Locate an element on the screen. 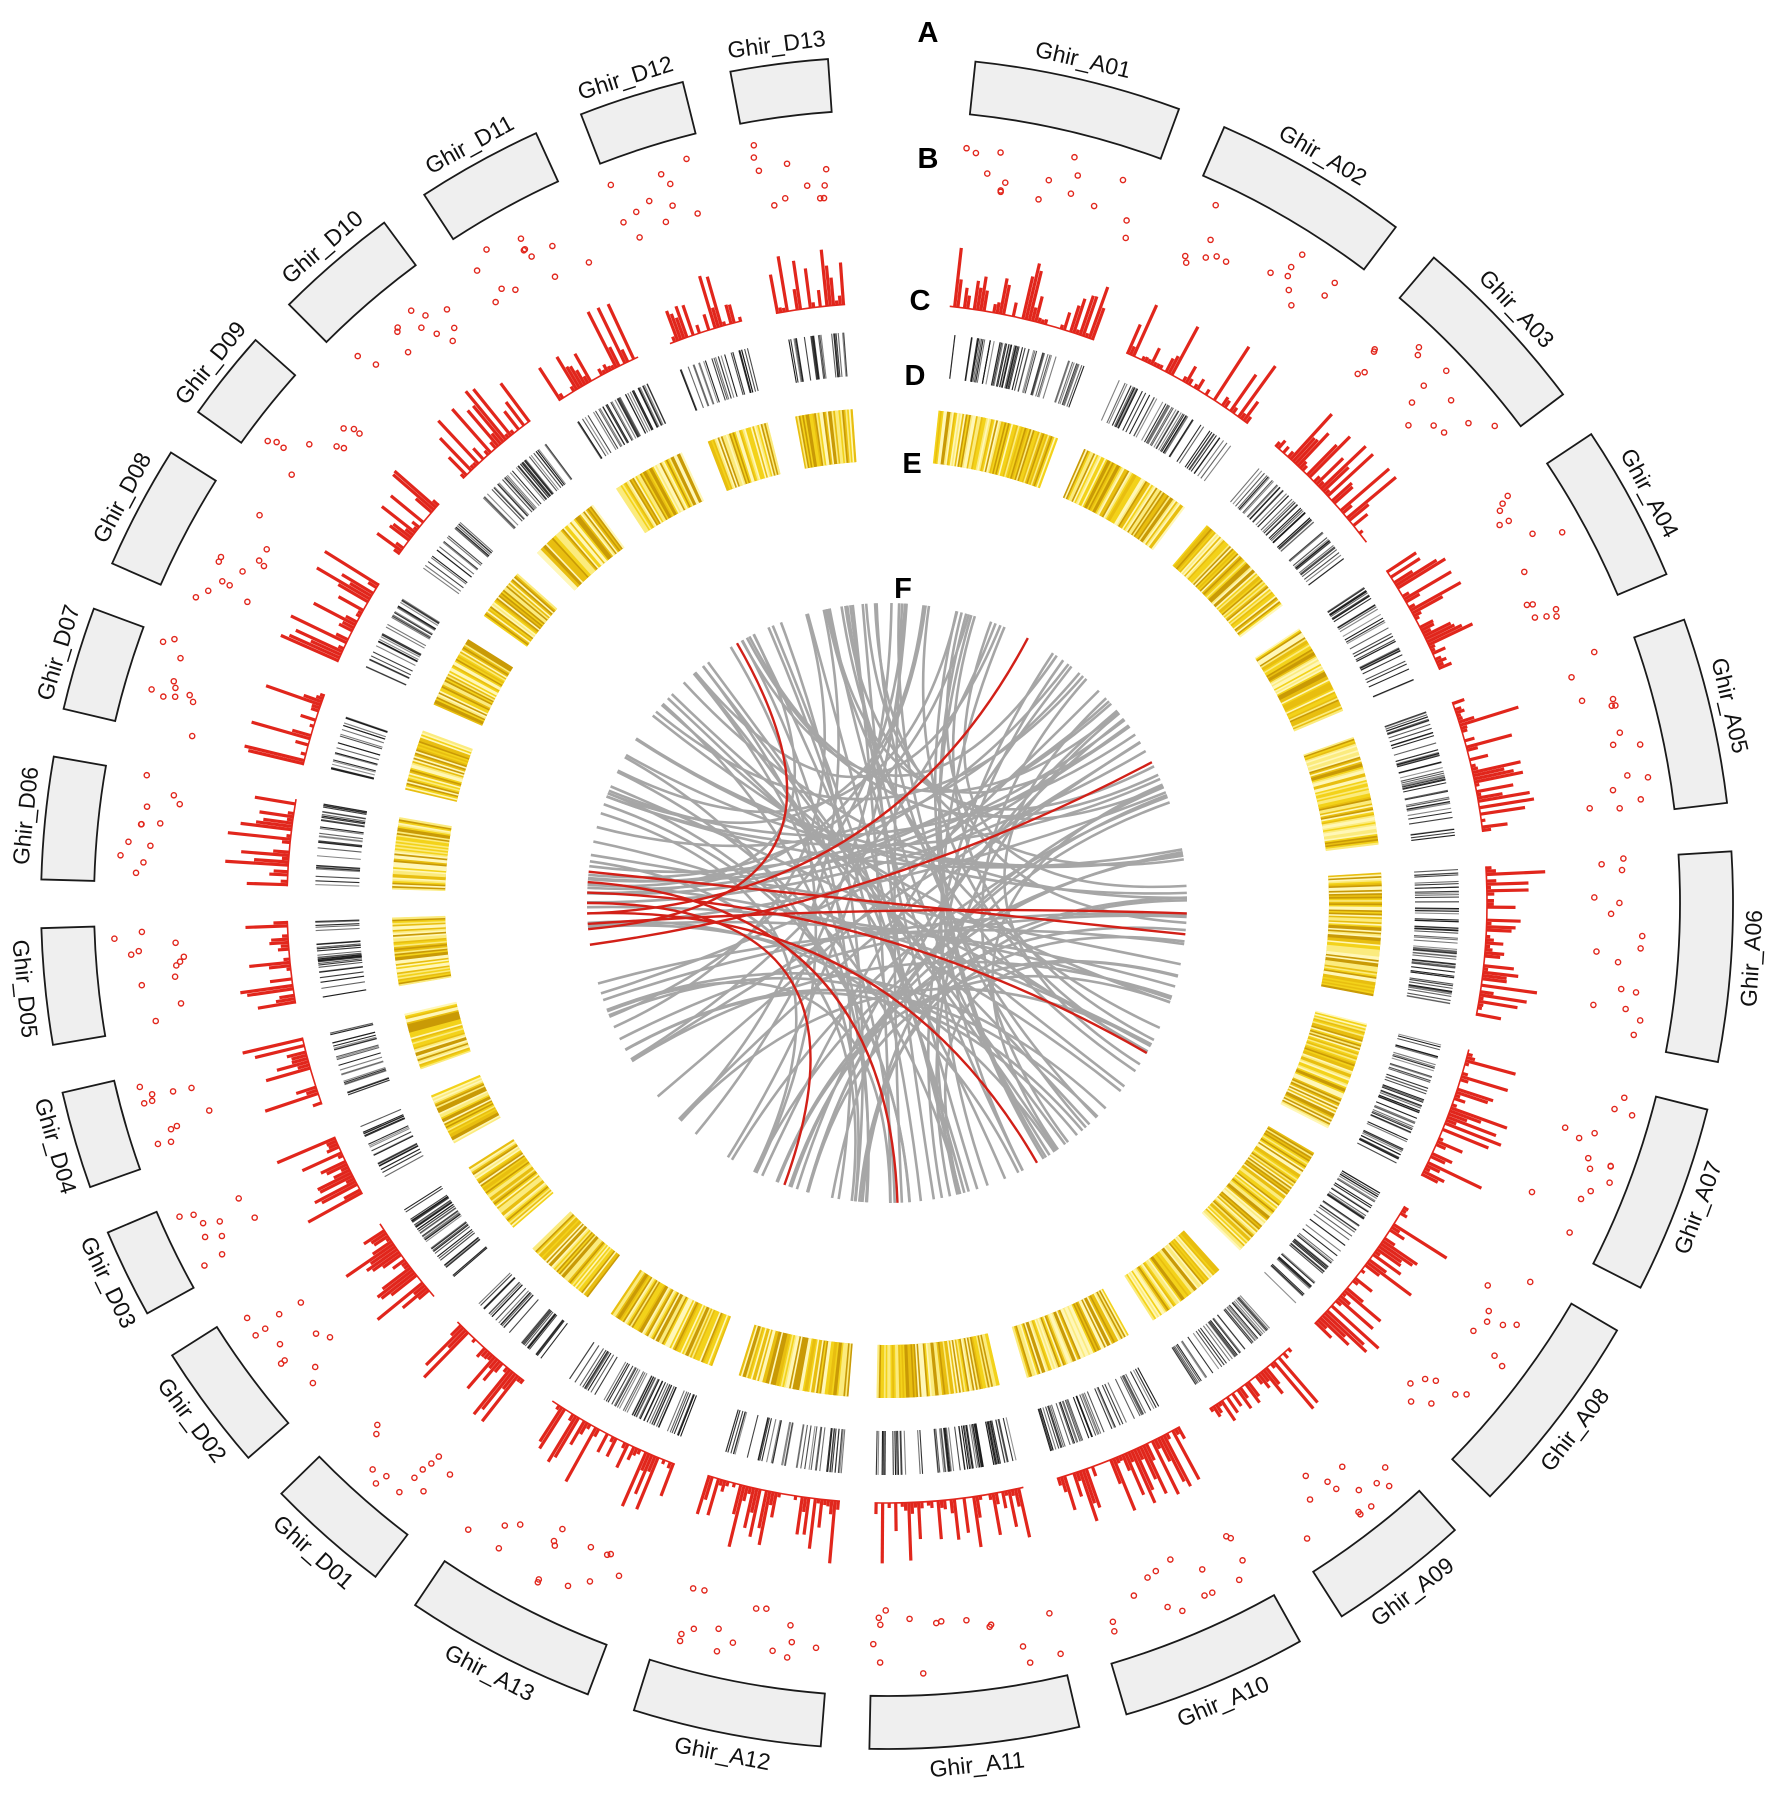 The width and height of the screenshot is (1775, 1796). synteny-link is located at coordinates (749, 1092).